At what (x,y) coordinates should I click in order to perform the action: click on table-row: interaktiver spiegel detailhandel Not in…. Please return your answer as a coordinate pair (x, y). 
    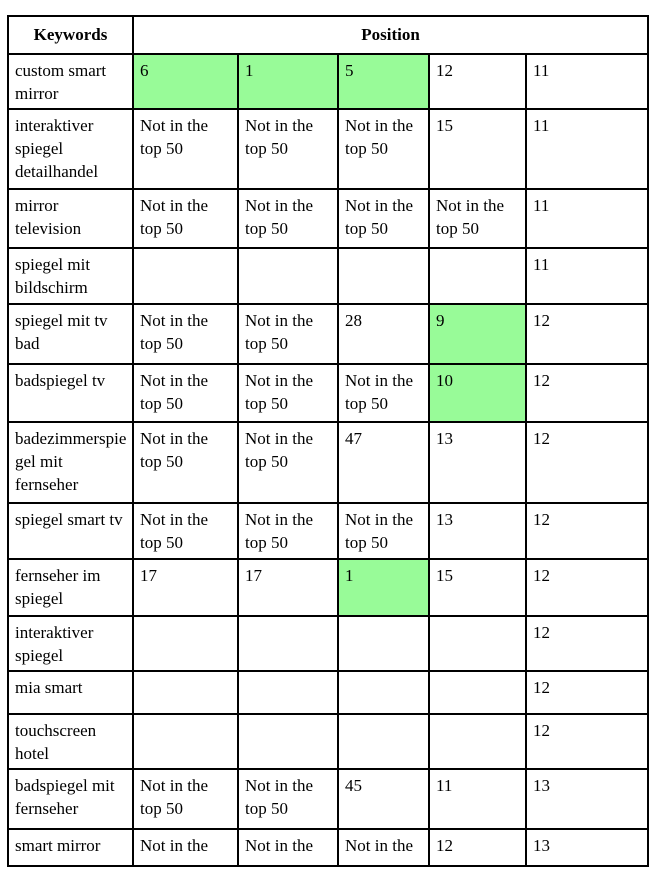
    Looking at the image, I should click on (328, 149).